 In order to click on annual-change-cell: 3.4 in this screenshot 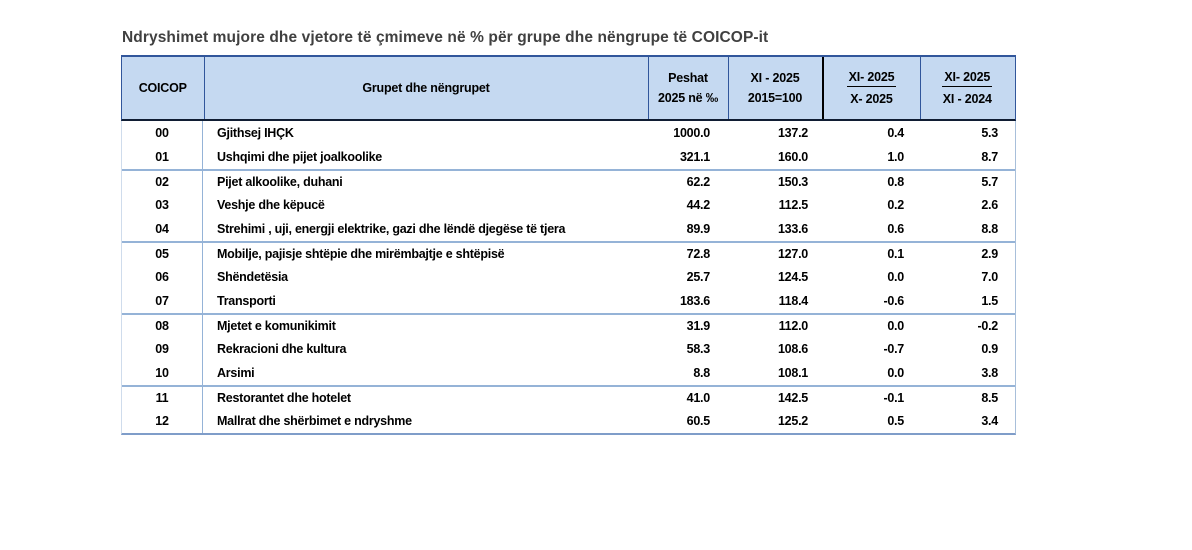, I will do `click(989, 421)`.